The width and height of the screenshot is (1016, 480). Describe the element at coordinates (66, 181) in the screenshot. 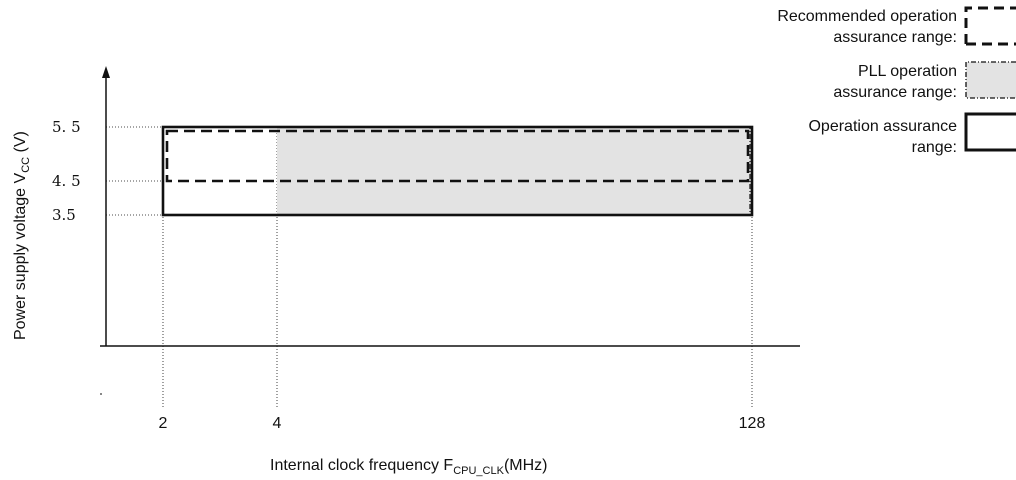

I see `y-tick-label-1: 4. 5` at that location.